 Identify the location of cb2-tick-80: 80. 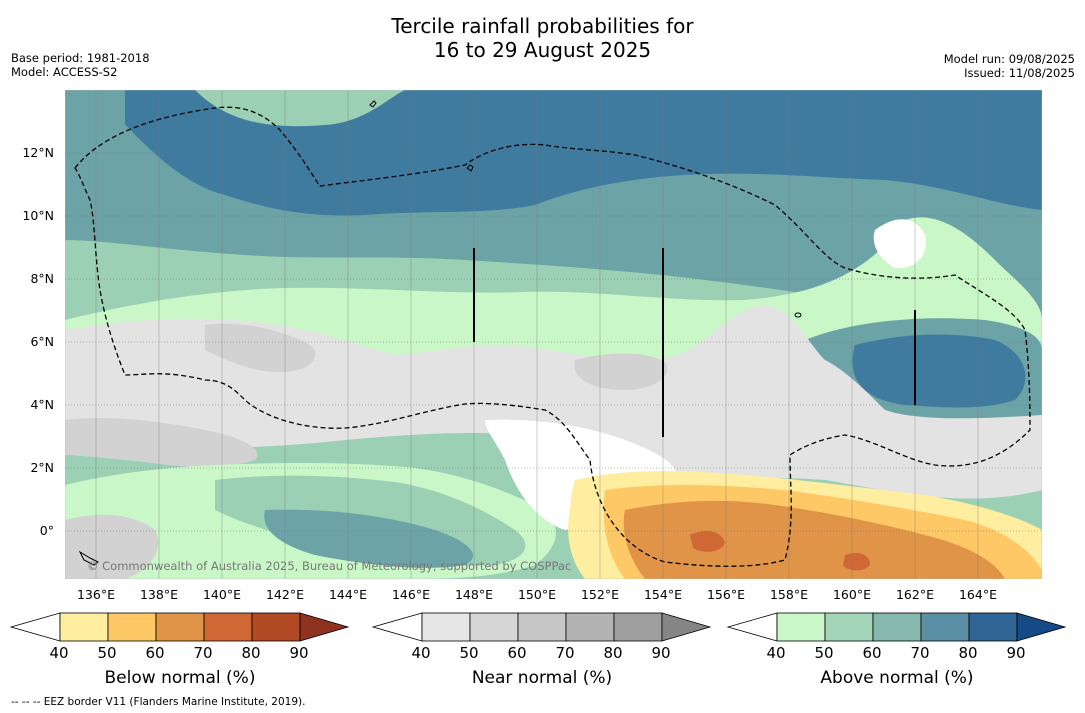
(613, 653).